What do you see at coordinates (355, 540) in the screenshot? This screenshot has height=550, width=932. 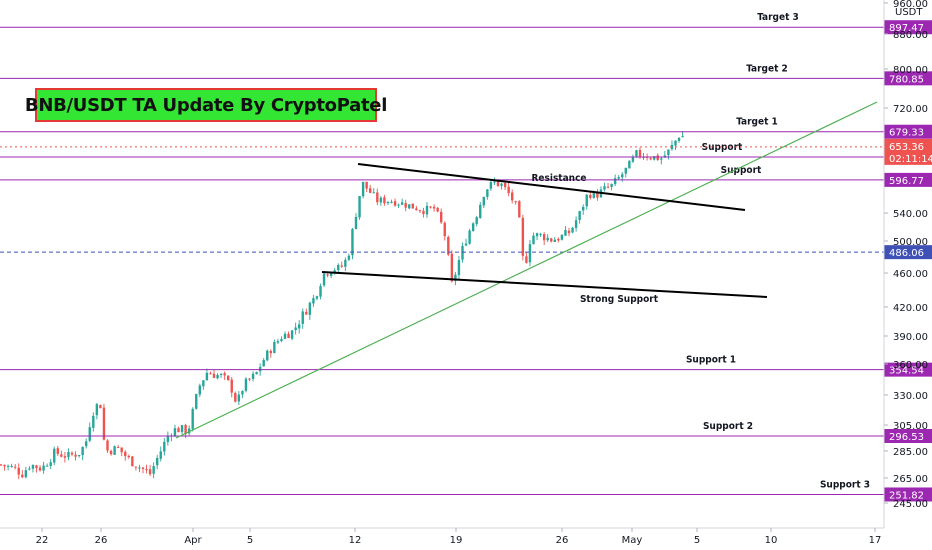 I see `x-tick-label: 12` at bounding box center [355, 540].